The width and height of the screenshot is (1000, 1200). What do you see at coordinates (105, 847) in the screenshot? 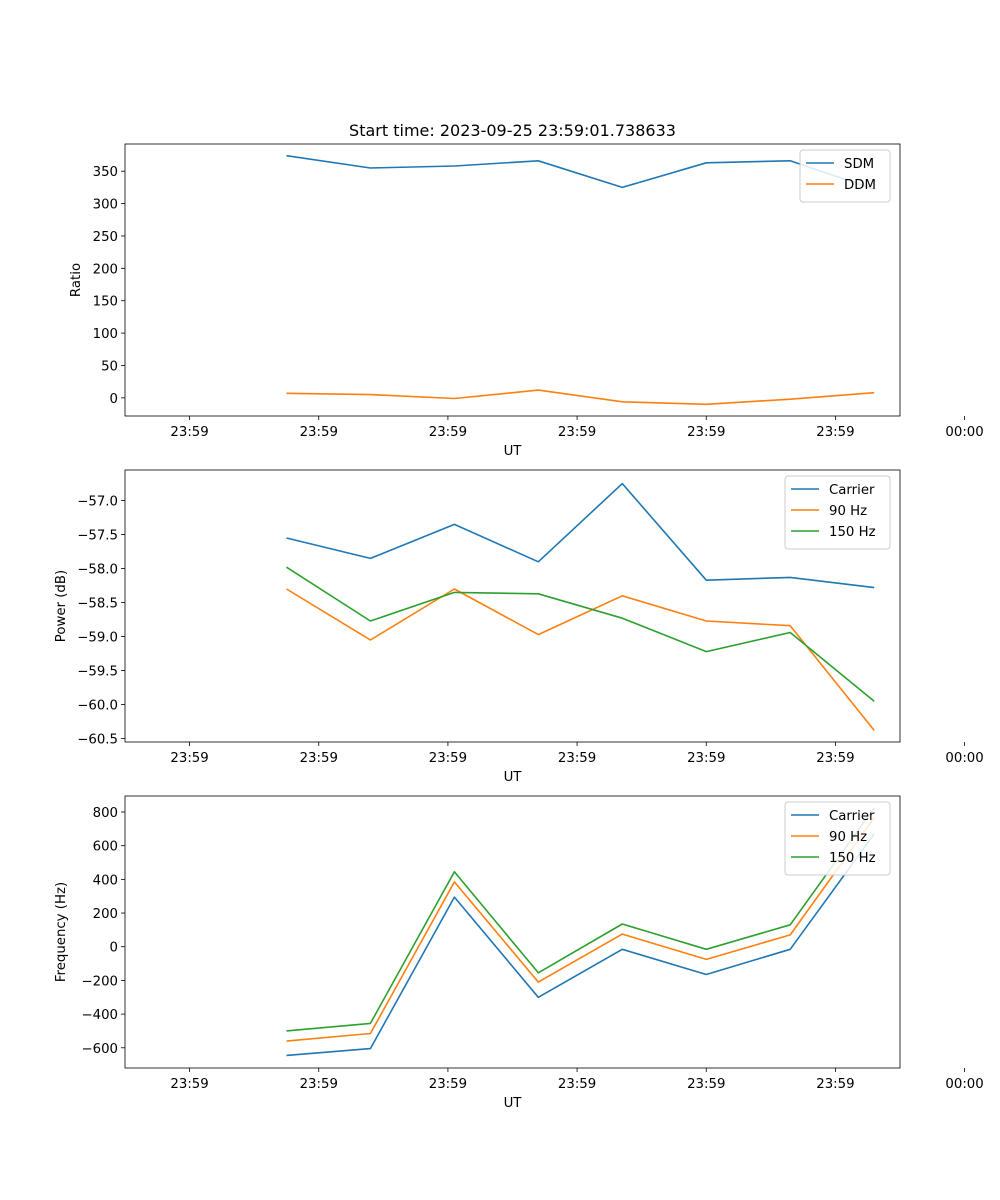
I see `y-tick-label: 600` at bounding box center [105, 847].